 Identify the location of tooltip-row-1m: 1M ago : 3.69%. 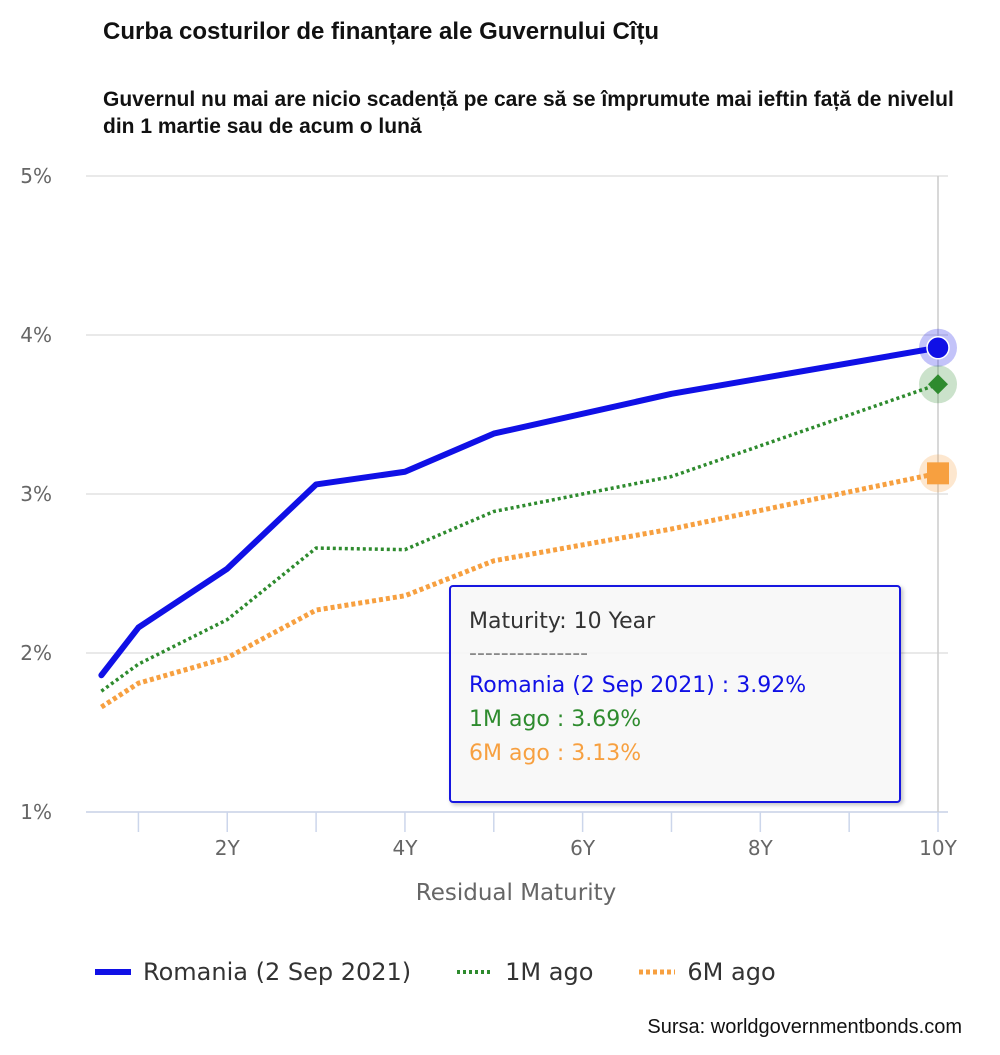
(555, 719).